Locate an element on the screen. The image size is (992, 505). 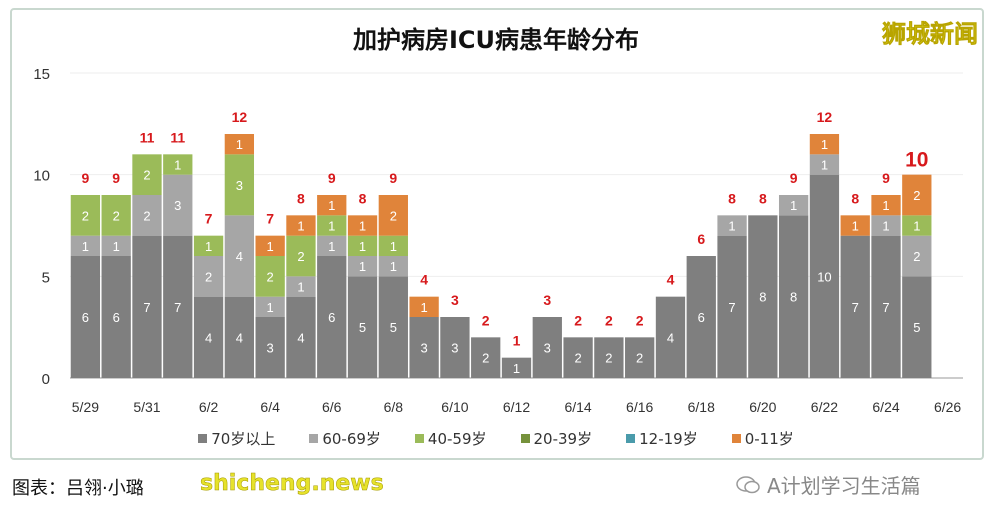
total-label: 8 is located at coordinates (855, 198).